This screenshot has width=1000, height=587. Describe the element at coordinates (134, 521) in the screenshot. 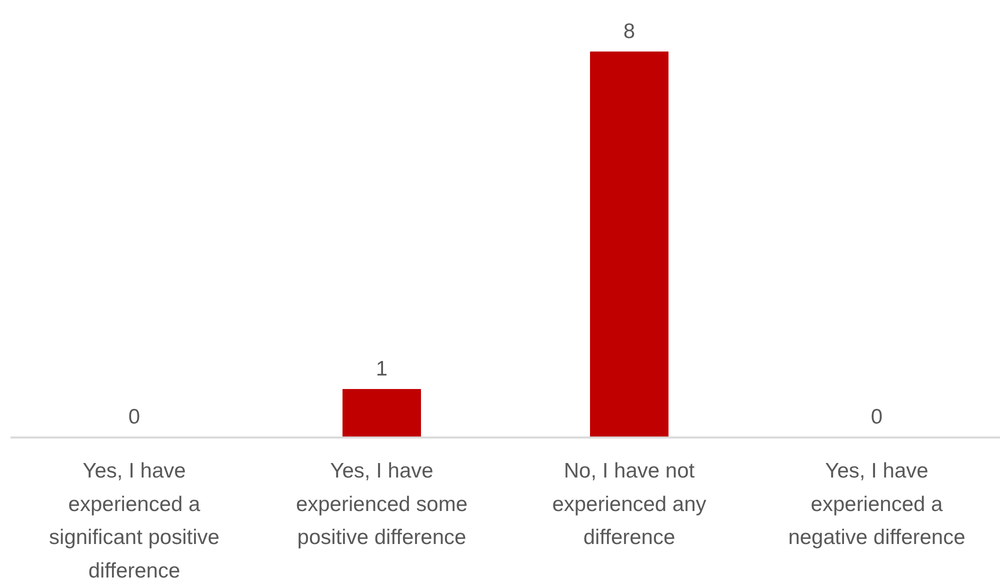

I see `x-tick-label: Yes, I have experienced a significant positive difference` at that location.